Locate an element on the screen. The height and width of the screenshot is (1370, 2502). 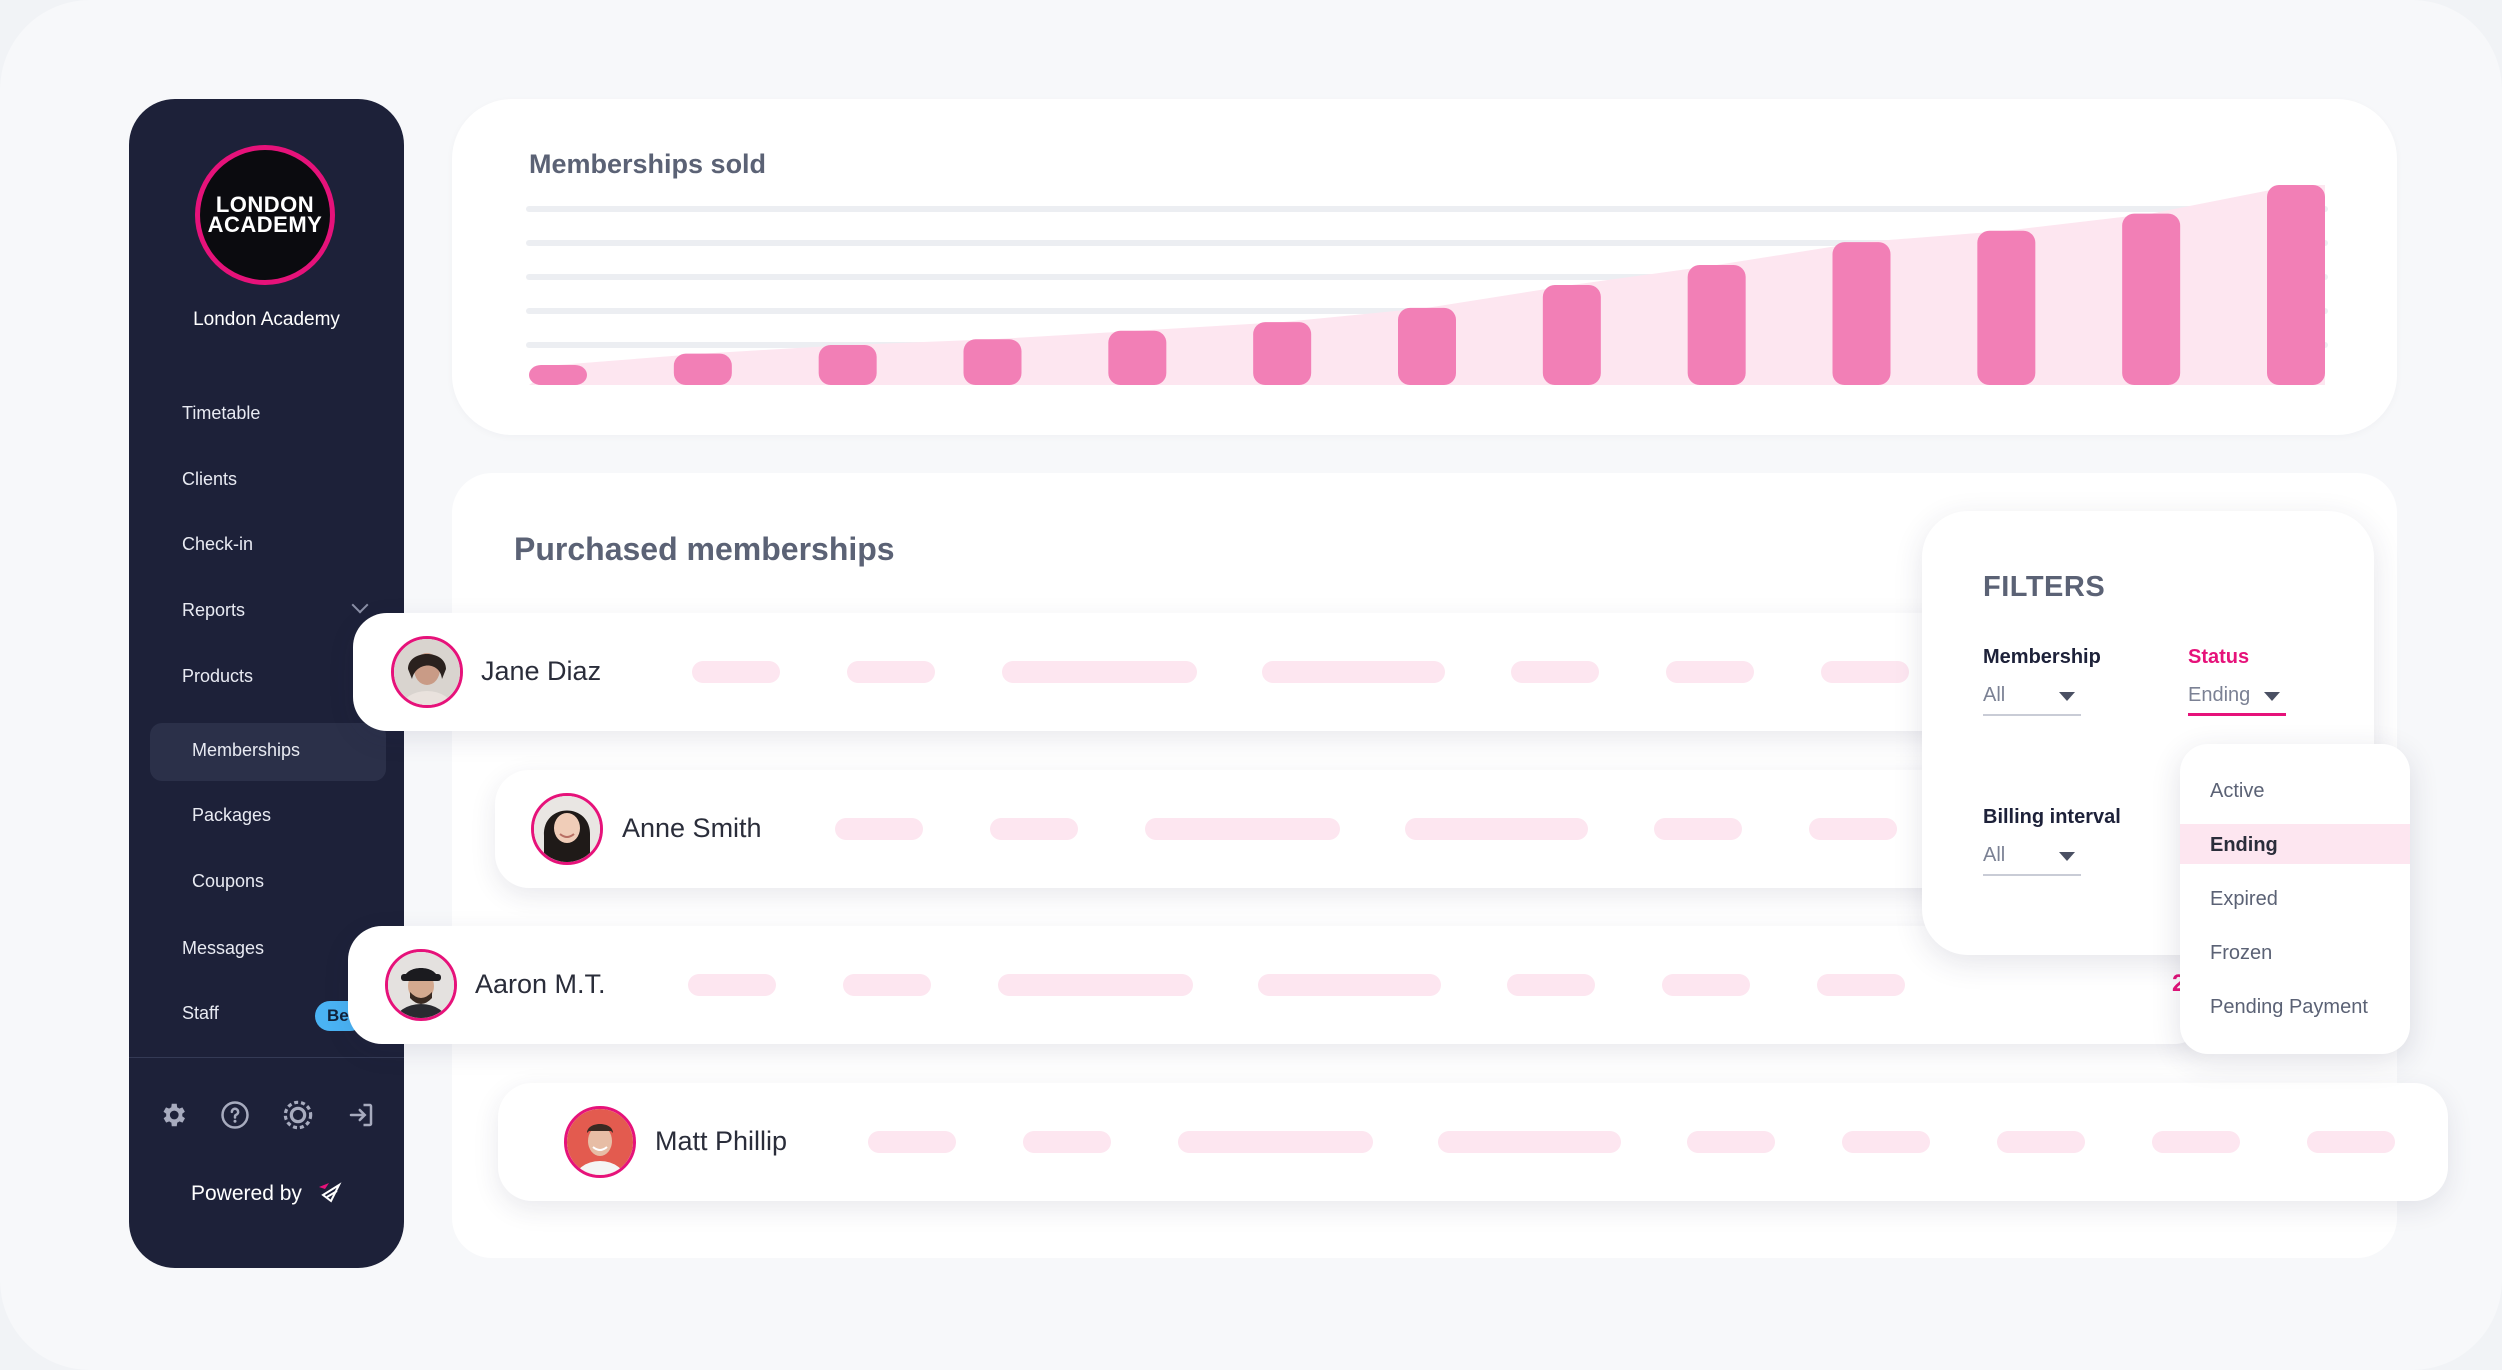
table-row: Anne Smith is located at coordinates (1240, 829).